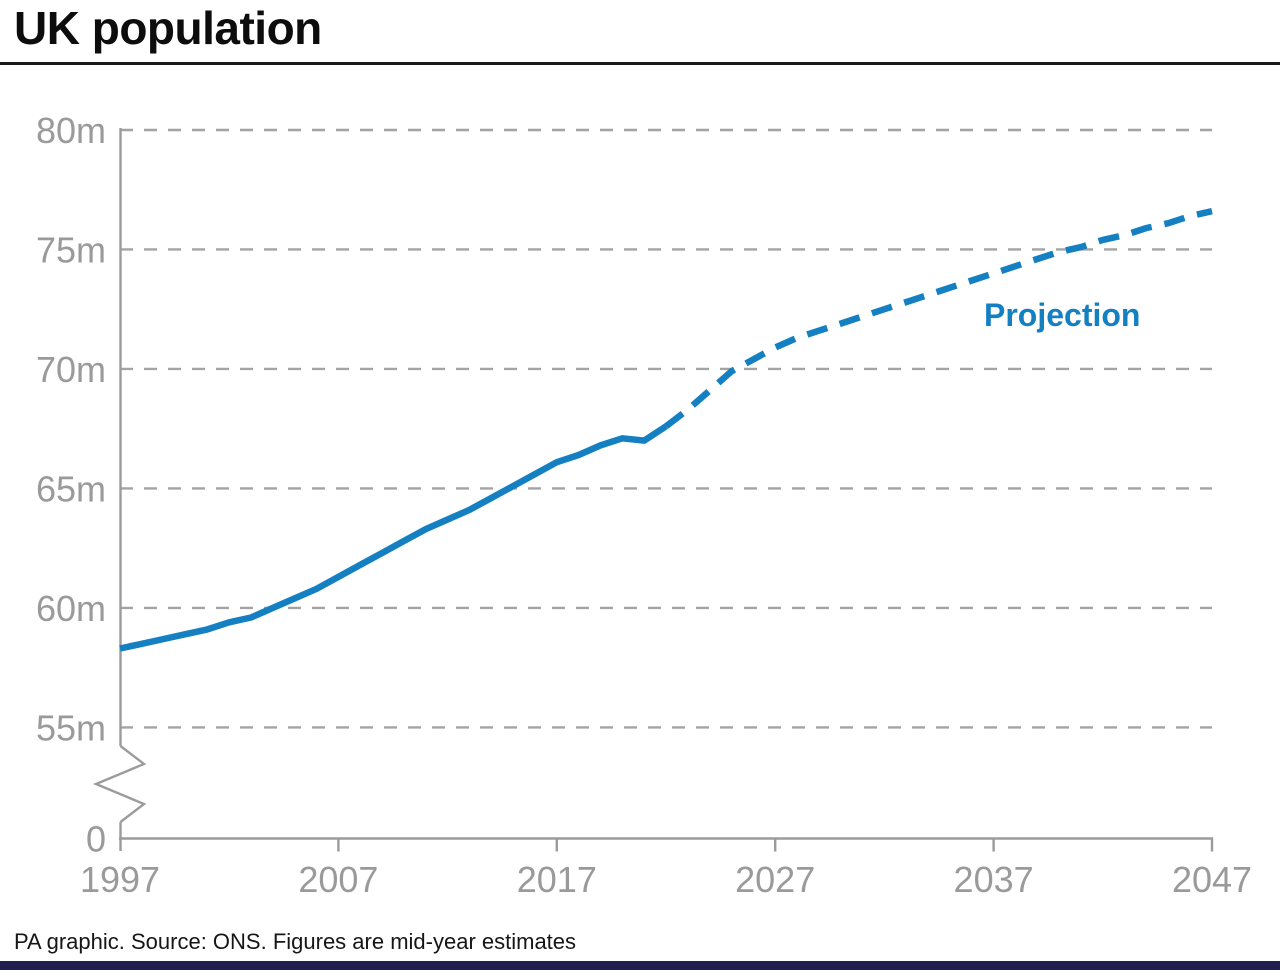  Describe the element at coordinates (71, 369) in the screenshot. I see `y-axis-label: 70m` at that location.